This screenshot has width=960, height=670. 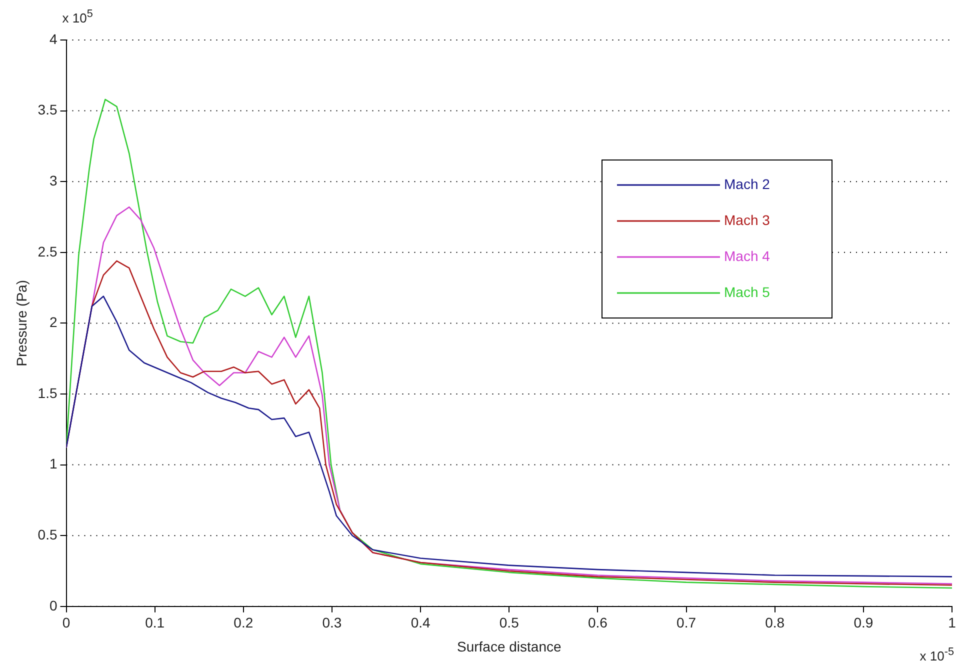 I want to click on x-tick-label: 0.3, so click(x=332, y=622).